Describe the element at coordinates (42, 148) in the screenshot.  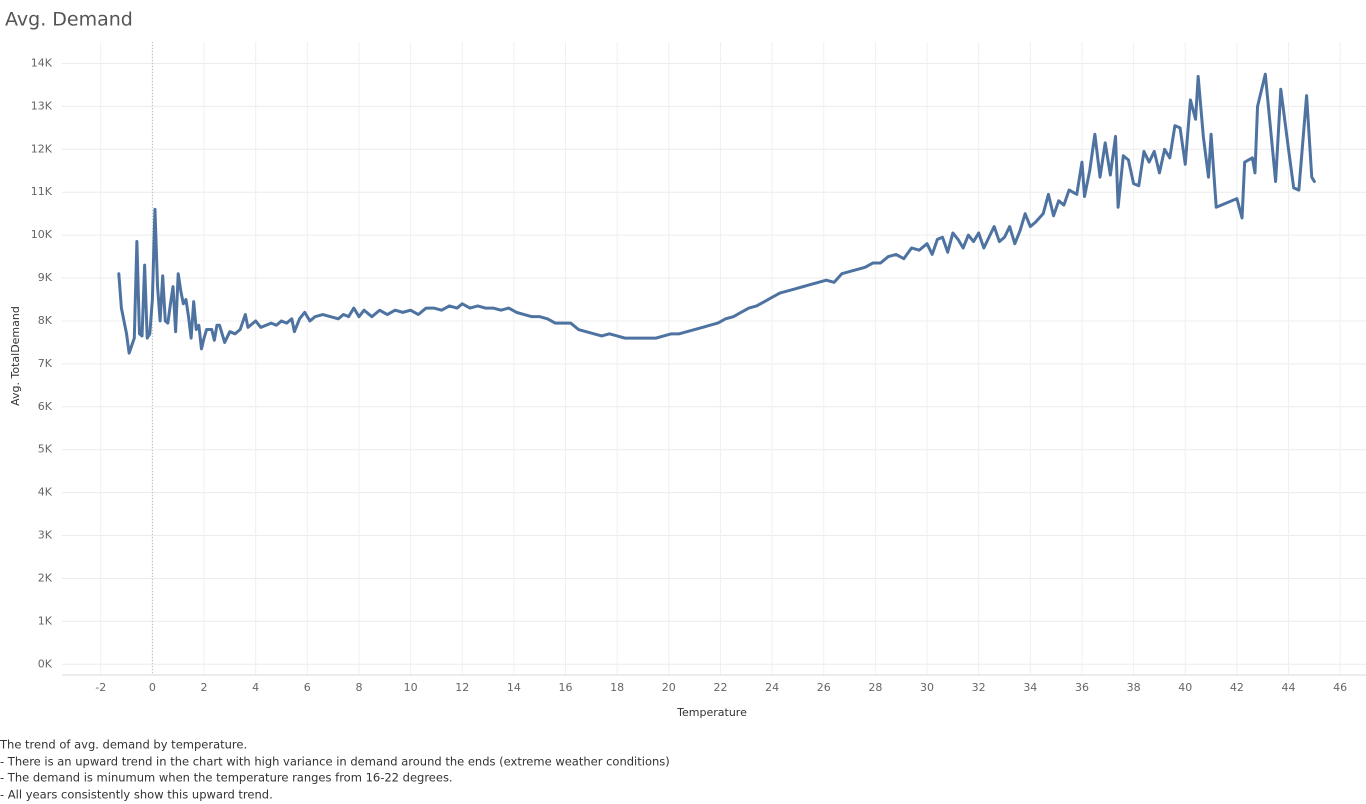
I see `y-tick-label: 12K` at that location.